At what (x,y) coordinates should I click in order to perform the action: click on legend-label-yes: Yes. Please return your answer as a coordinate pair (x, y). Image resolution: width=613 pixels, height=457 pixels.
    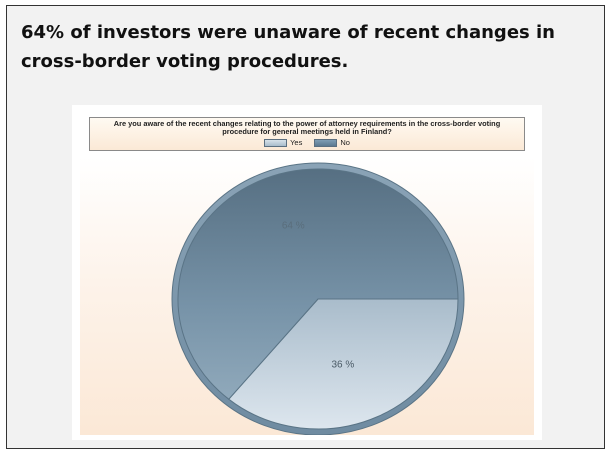
    Looking at the image, I should click on (296, 143).